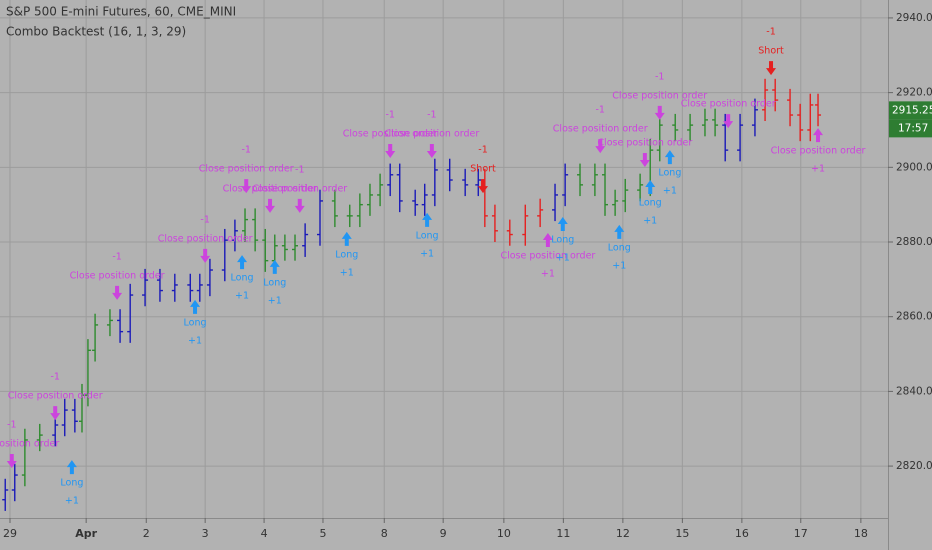 This screenshot has height=550, width=932. Describe the element at coordinates (914, 242) in the screenshot. I see `y-tick-label: 2880.00` at that location.